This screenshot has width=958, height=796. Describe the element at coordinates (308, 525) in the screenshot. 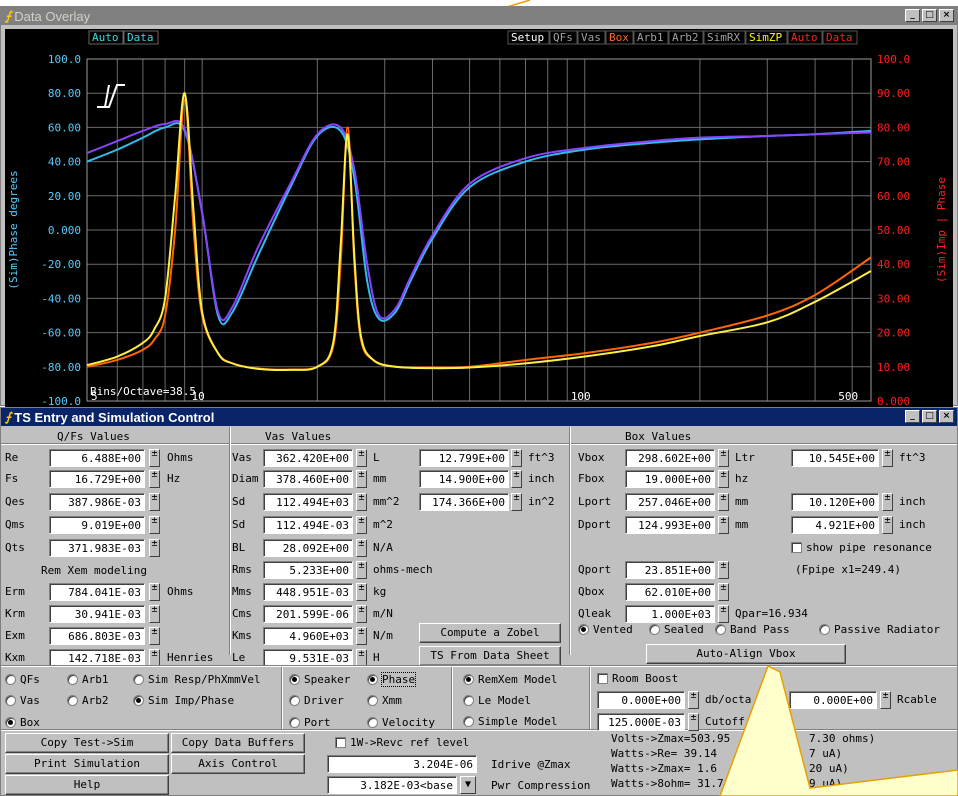

I see `value-field: 112.494E-03` at that location.